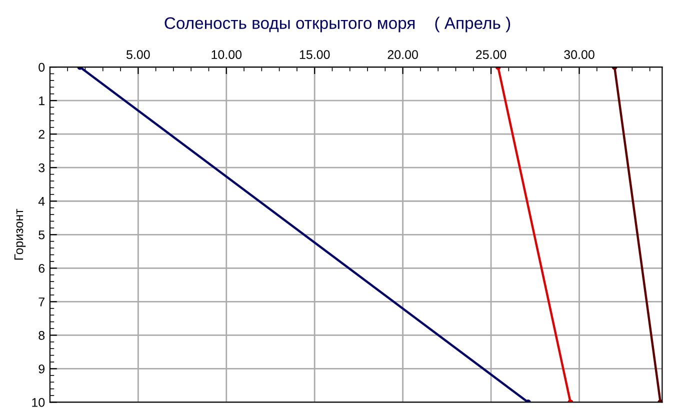 Image resolution: width=675 pixels, height=419 pixels. What do you see at coordinates (38, 402) in the screenshot?
I see `y-tick-label: 10` at bounding box center [38, 402].